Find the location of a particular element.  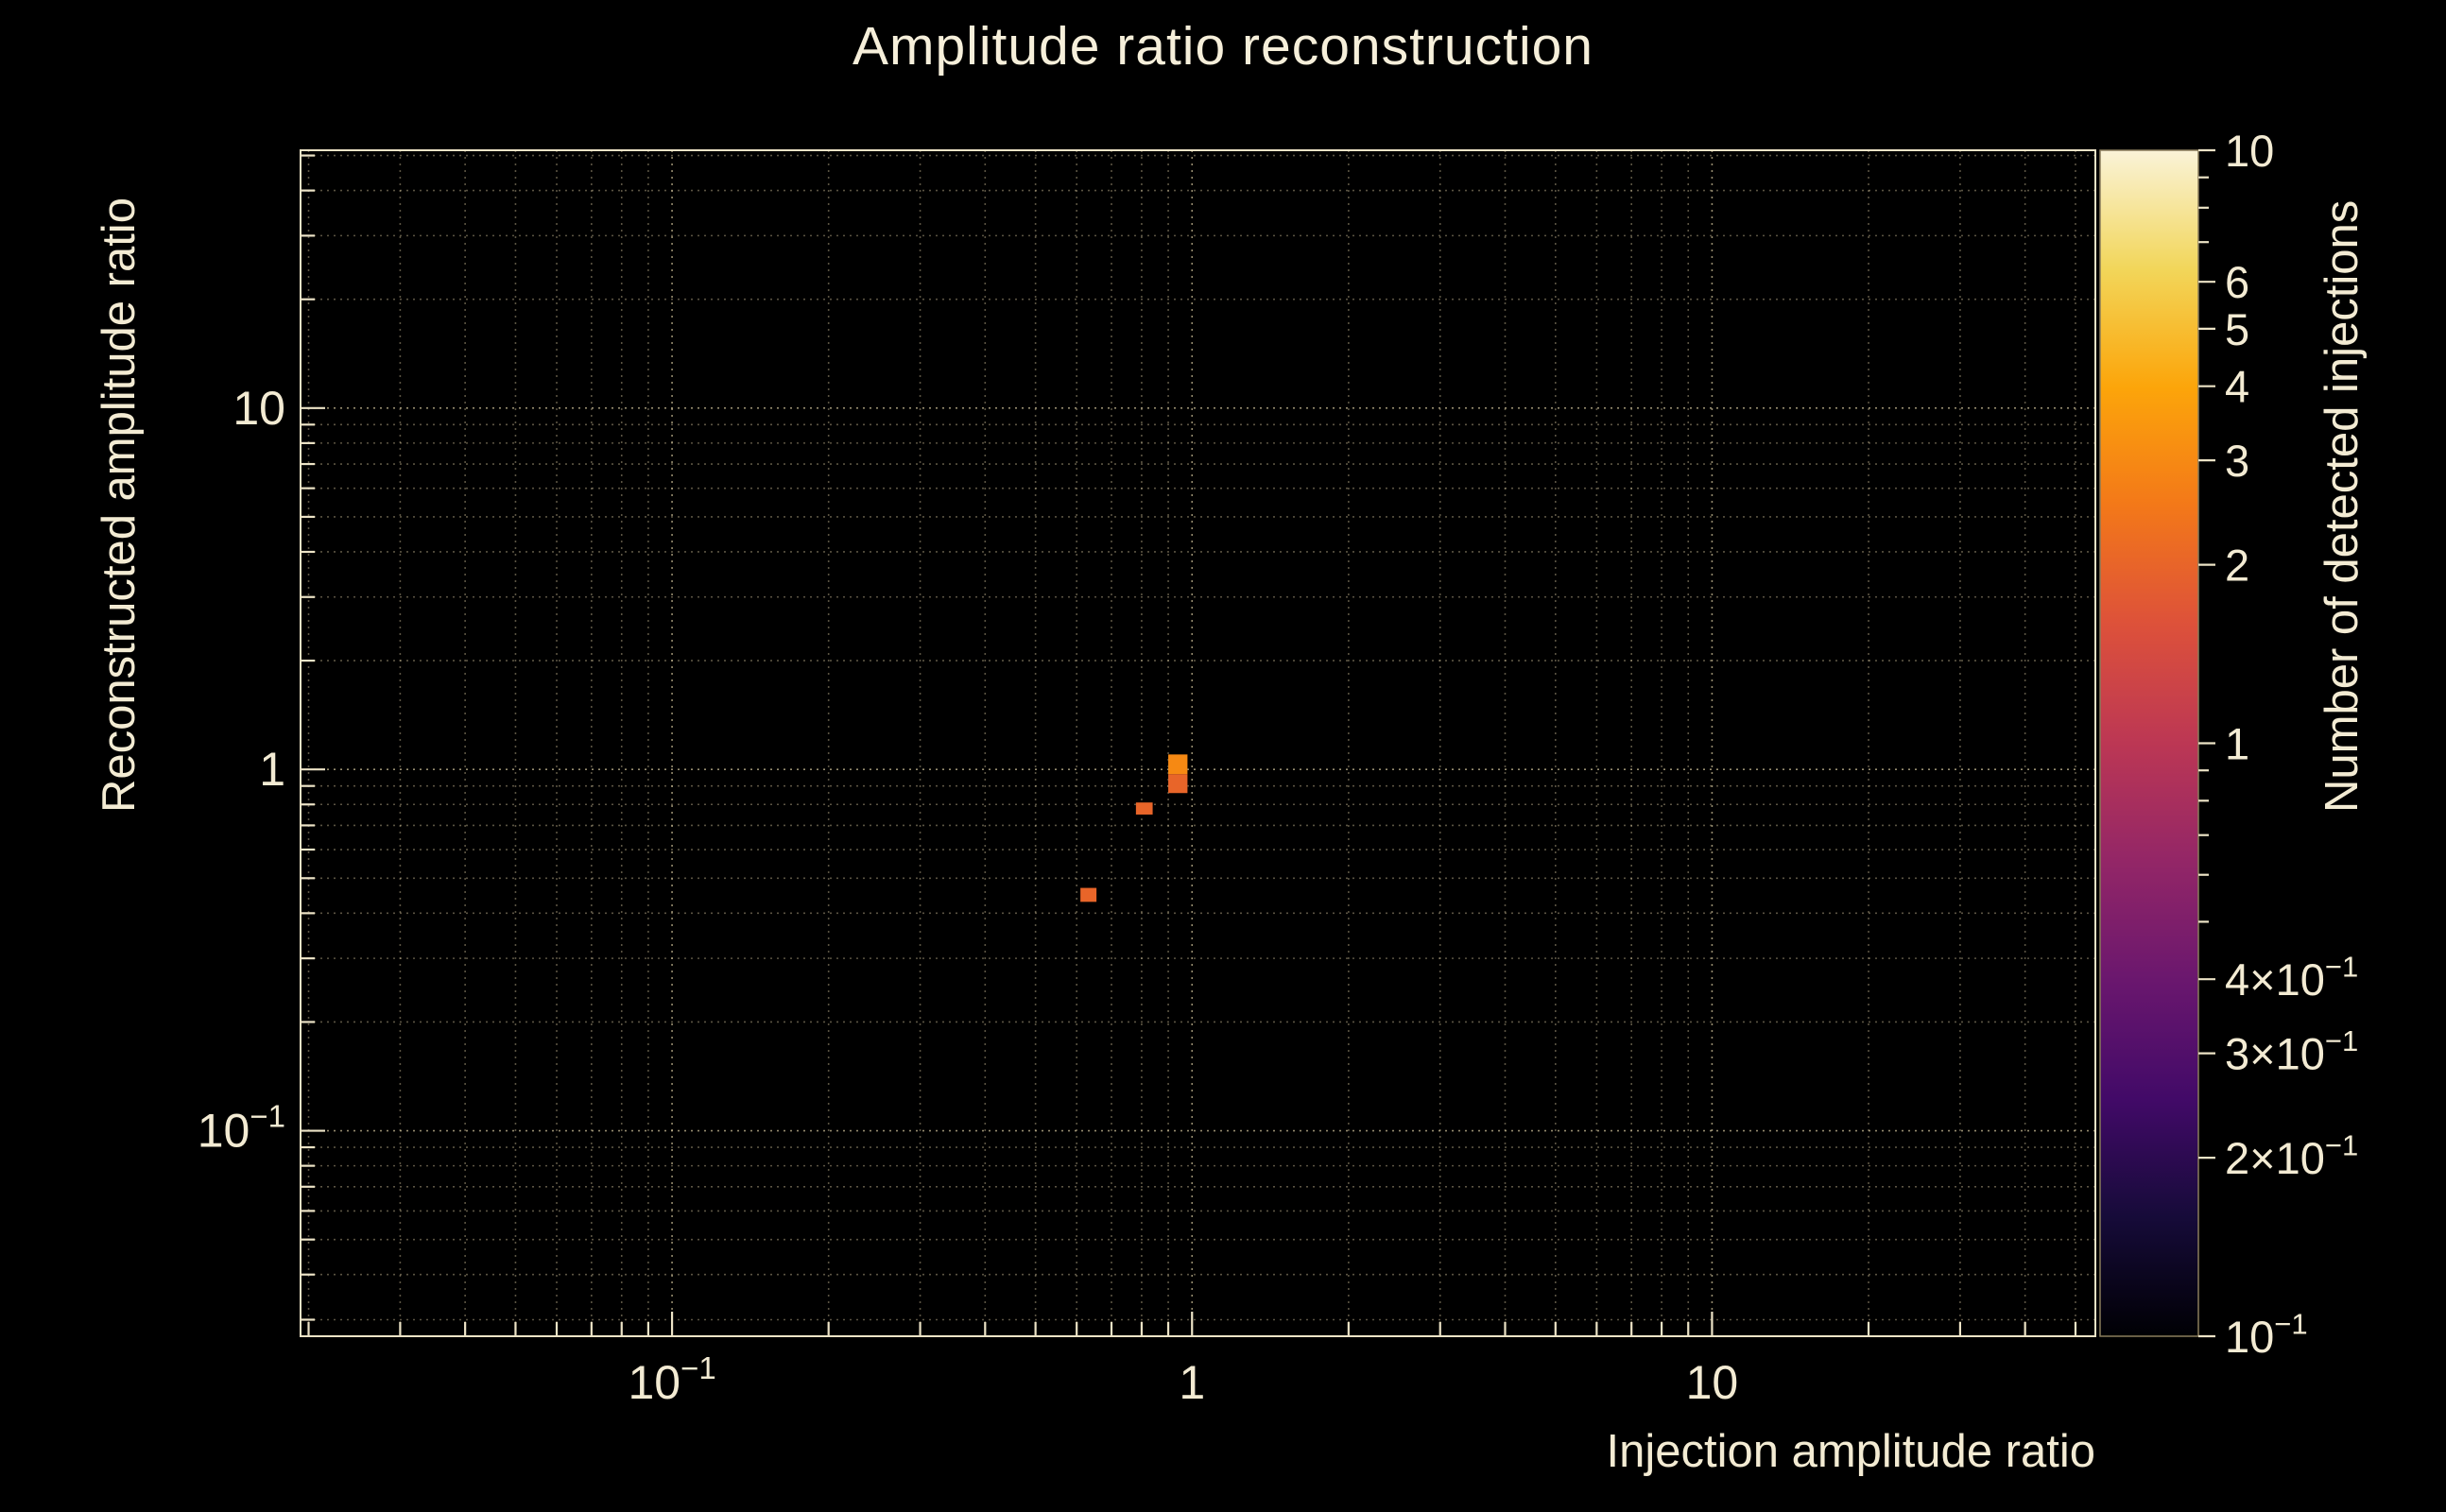

x-axis-label: Injection amplitude ratio is located at coordinates (1850, 1451).